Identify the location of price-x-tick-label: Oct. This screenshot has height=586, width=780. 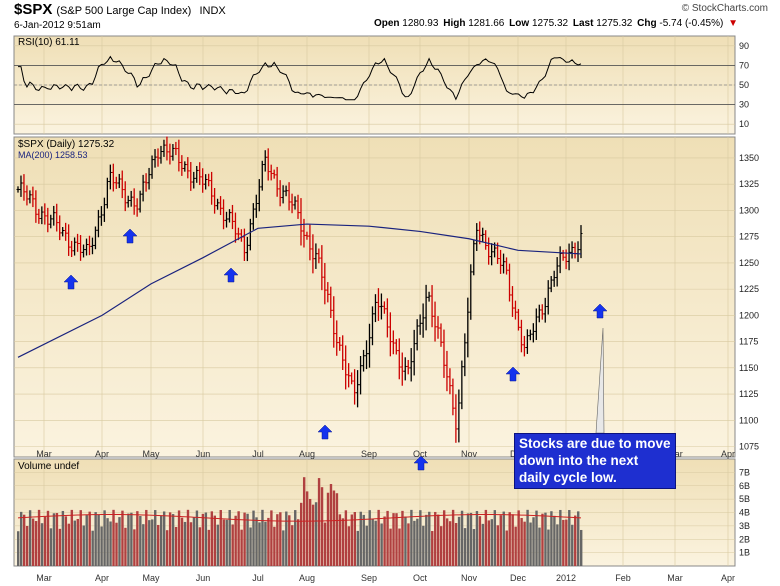
(420, 454).